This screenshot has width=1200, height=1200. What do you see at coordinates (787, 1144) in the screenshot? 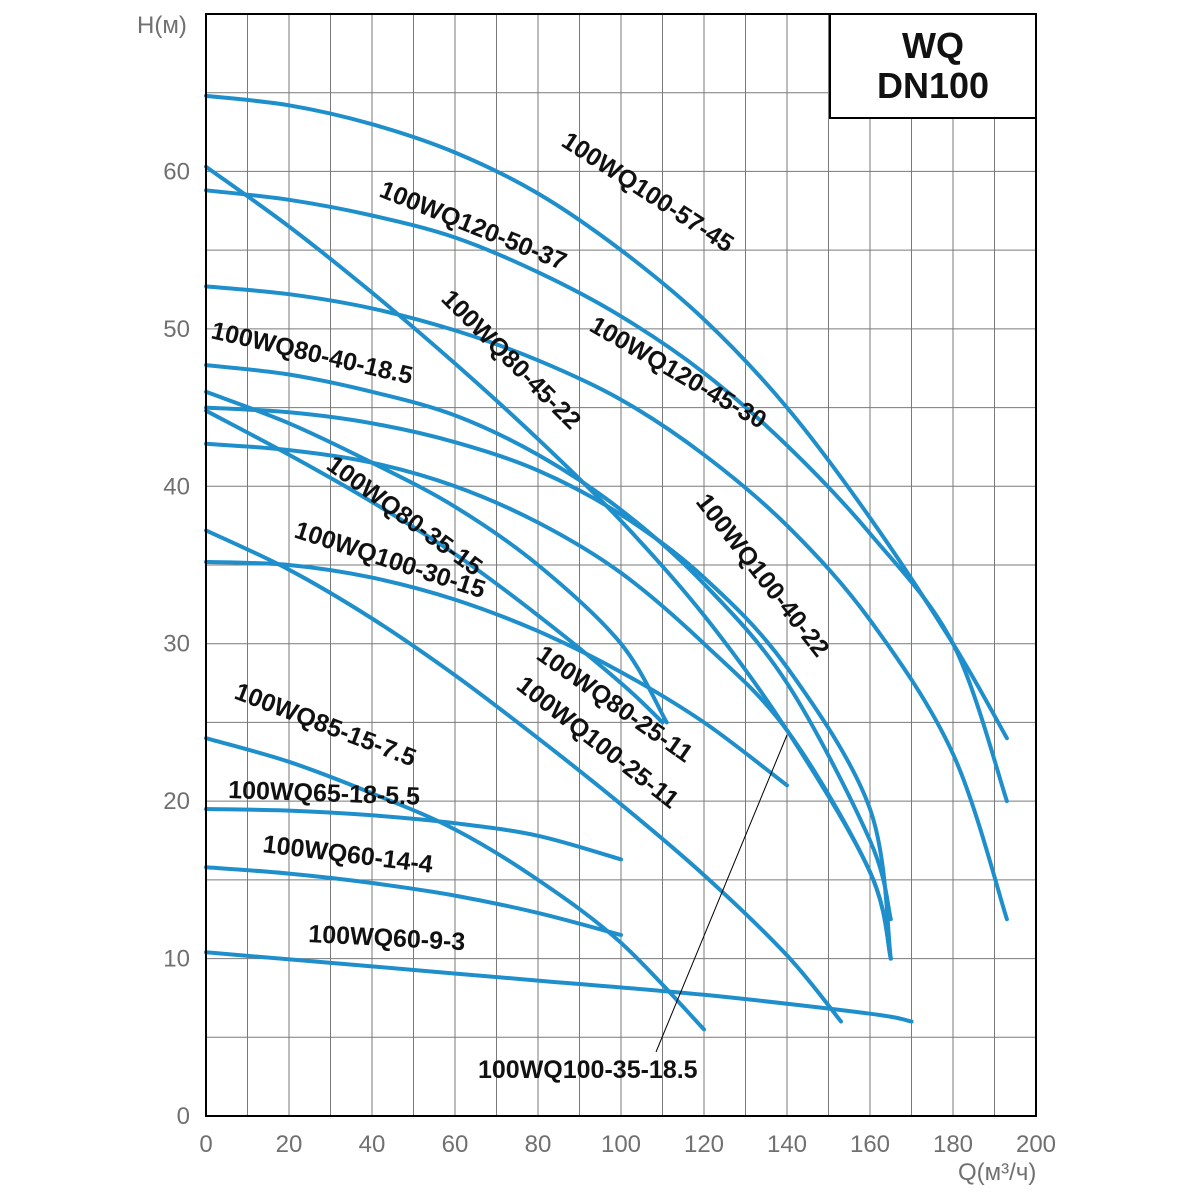
I see `x-tick-label: 140` at bounding box center [787, 1144].